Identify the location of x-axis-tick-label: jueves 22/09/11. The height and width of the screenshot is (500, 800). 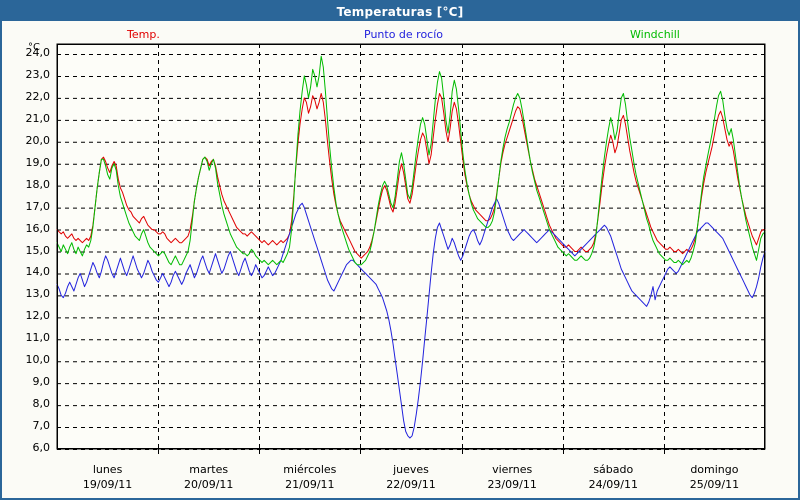
(411, 477).